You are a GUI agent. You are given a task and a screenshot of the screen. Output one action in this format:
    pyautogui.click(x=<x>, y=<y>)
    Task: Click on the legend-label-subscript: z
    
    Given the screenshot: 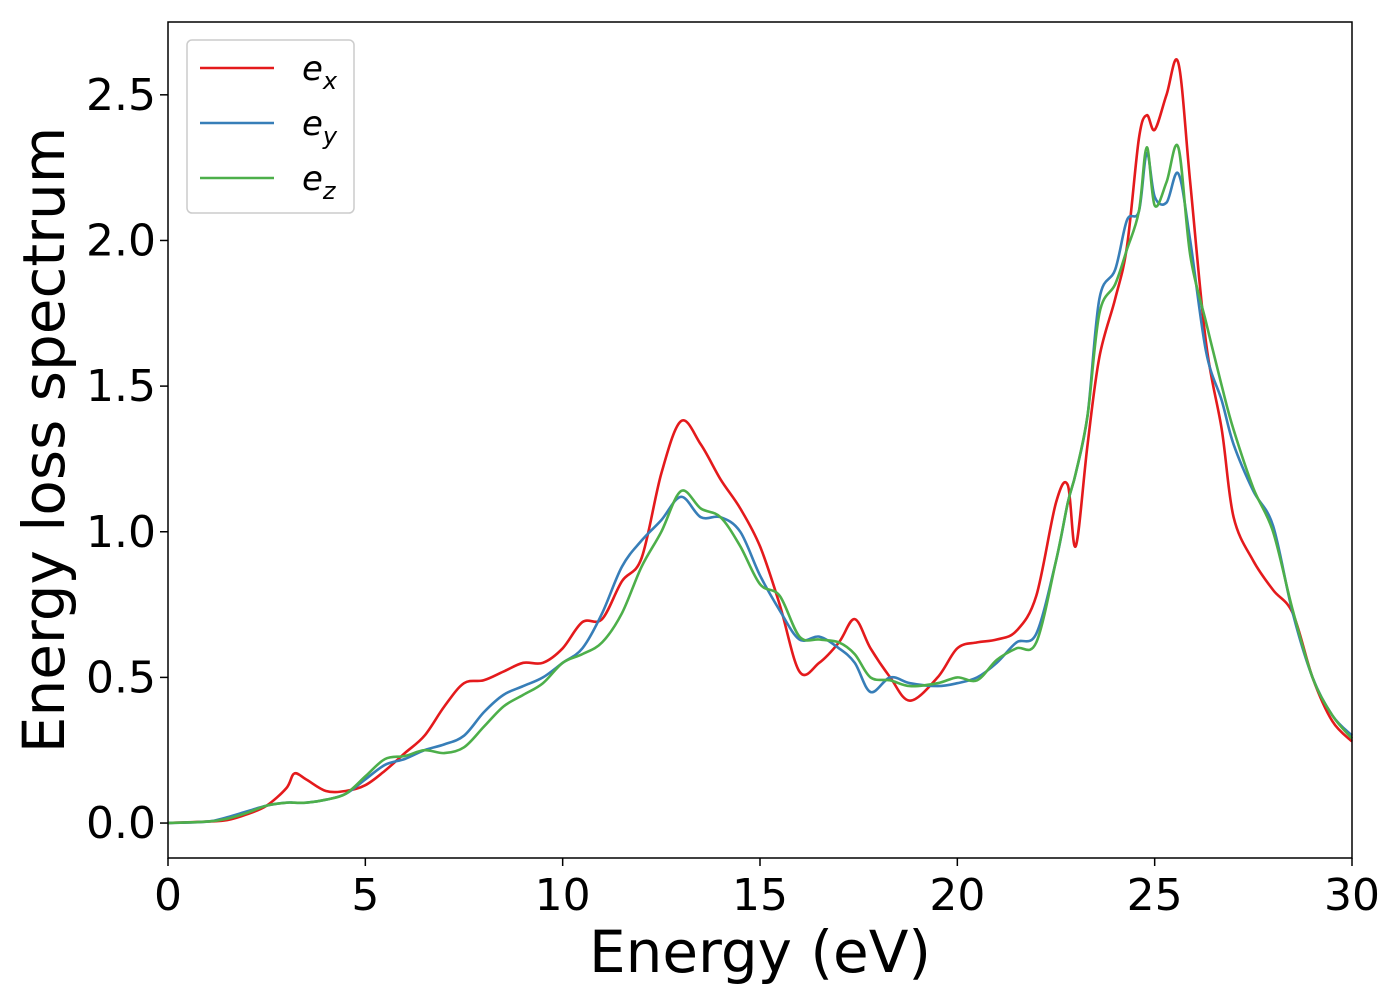 What is the action you would take?
    pyautogui.click(x=329, y=191)
    